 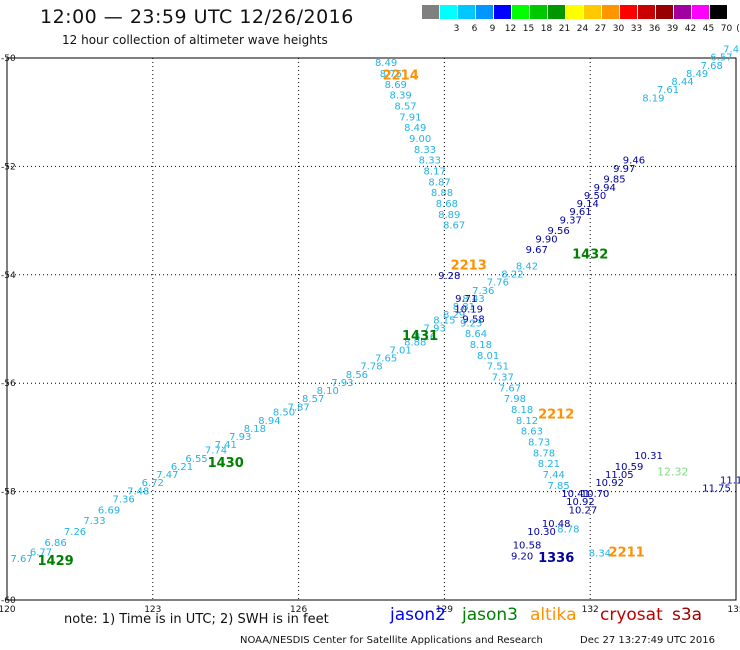 What do you see at coordinates (226, 445) in the screenshot?
I see `wave-height-value: 7.41` at bounding box center [226, 445].